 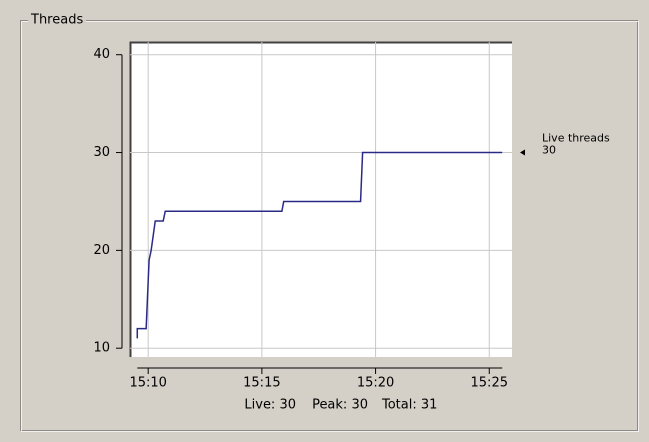 I want to click on annotation-label: Live threads, so click(x=576, y=138).